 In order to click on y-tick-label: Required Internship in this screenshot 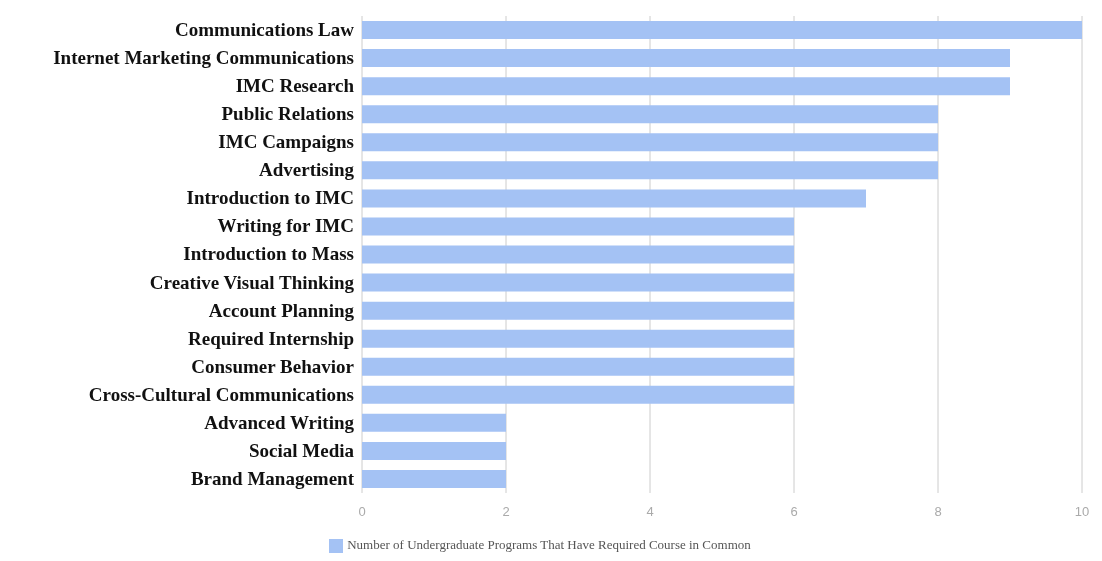, I will do `click(271, 338)`.